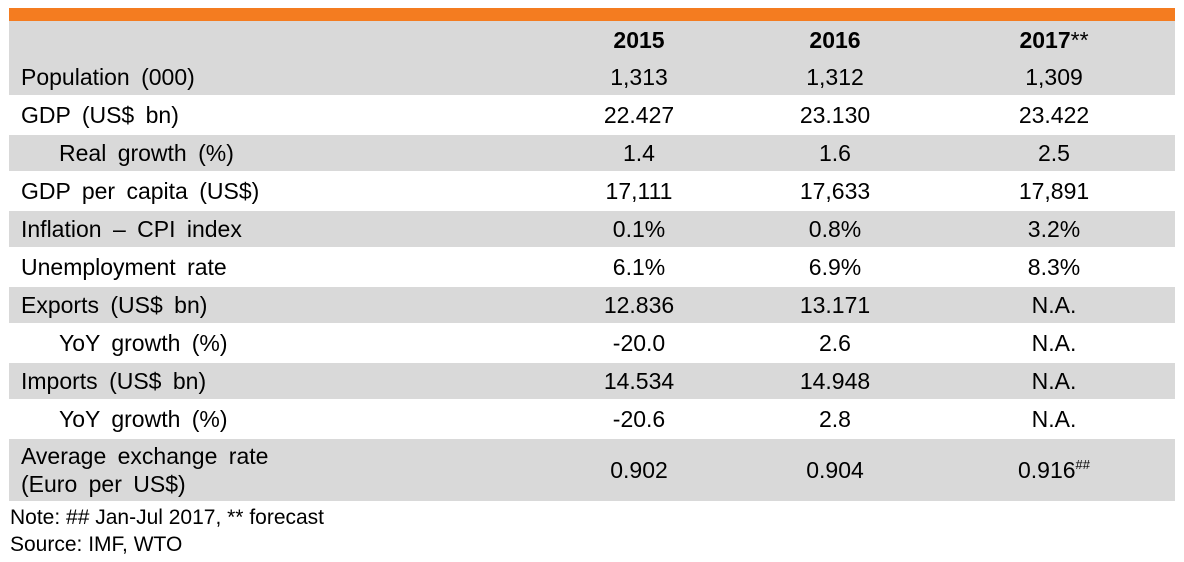  I want to click on cell-2015: 14.534, so click(639, 381).